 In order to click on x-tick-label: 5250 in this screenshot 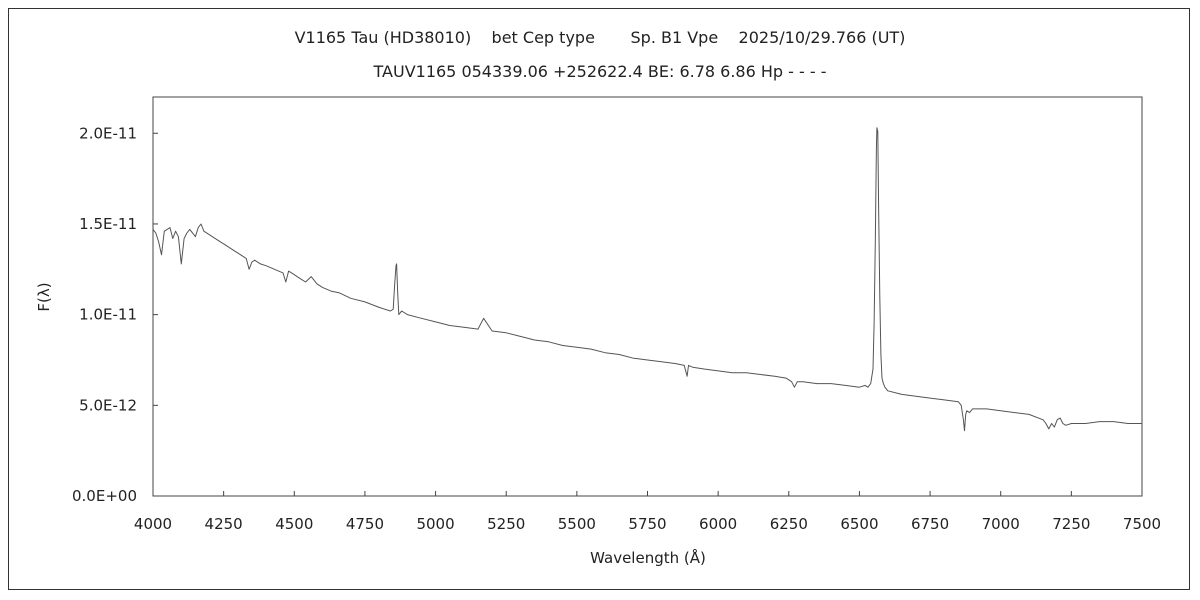, I will do `click(506, 524)`.